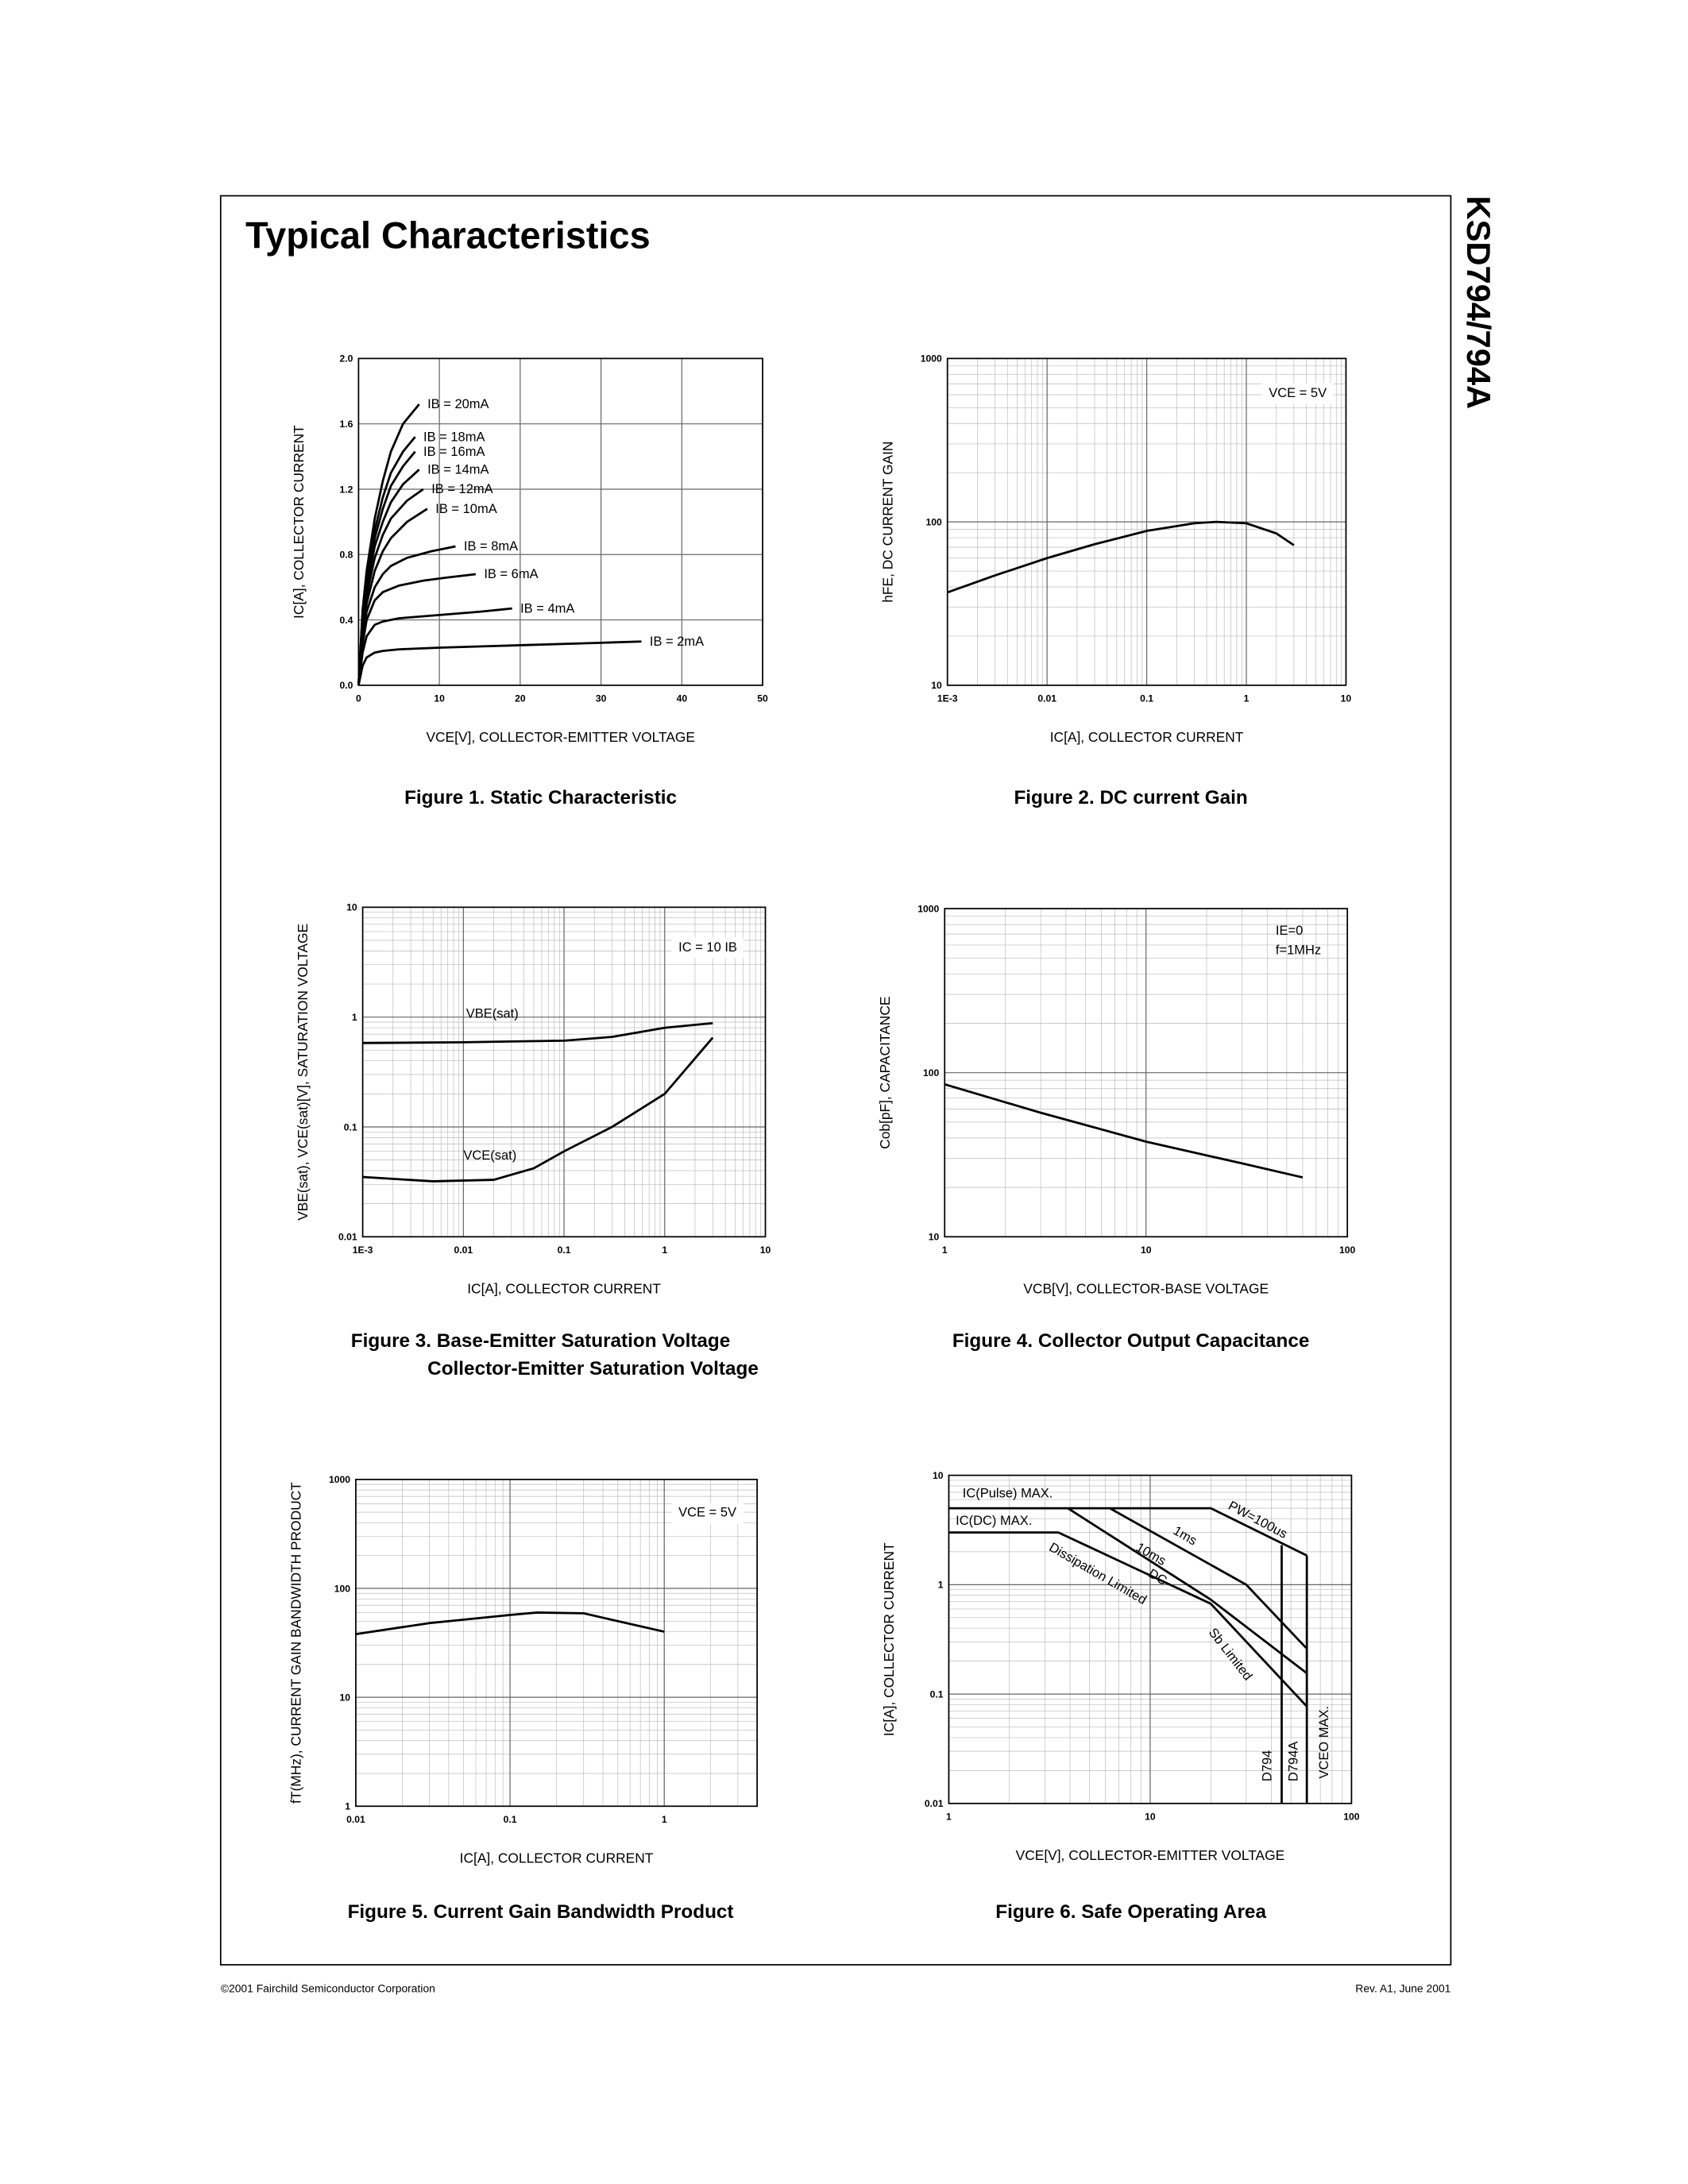 Image resolution: width=1688 pixels, height=2184 pixels. What do you see at coordinates (347, 685) in the screenshot?
I see `y-tick-label: 0.0` at bounding box center [347, 685].